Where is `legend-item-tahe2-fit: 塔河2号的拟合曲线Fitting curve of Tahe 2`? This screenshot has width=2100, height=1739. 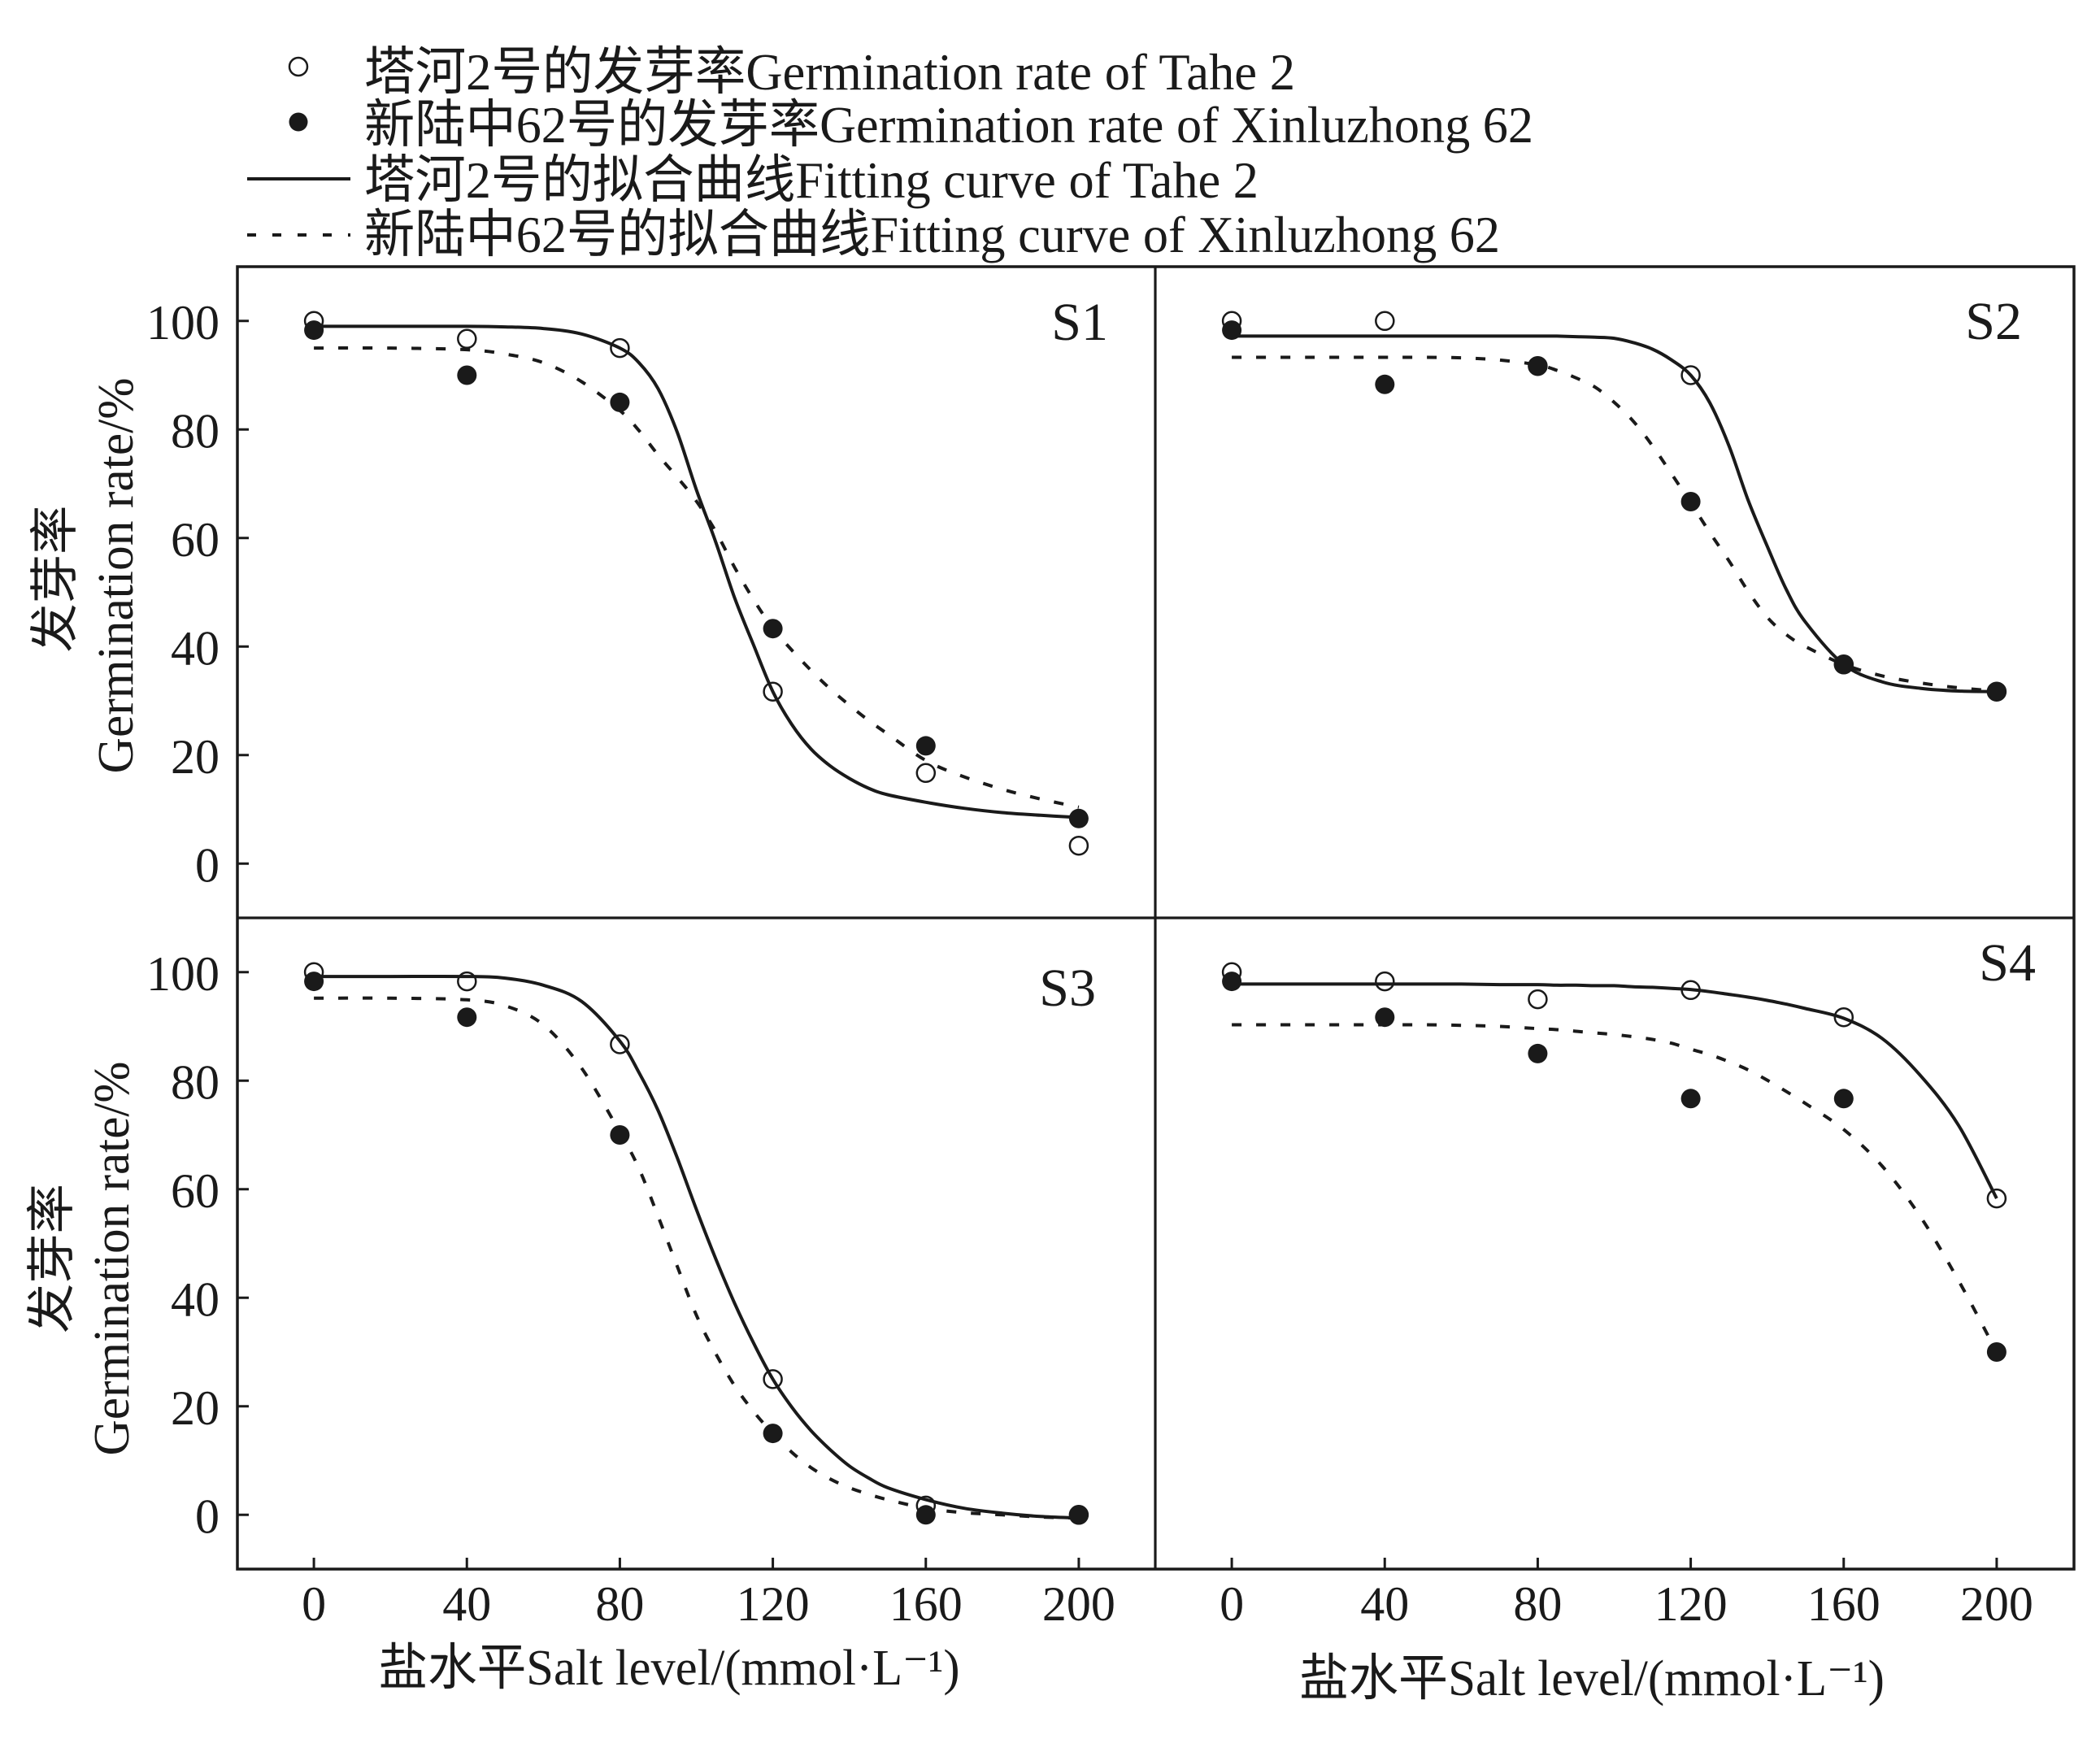 legend-item-tahe2-fit: 塔河2号的拟合曲线Fitting curve of Tahe 2 is located at coordinates (753, 180).